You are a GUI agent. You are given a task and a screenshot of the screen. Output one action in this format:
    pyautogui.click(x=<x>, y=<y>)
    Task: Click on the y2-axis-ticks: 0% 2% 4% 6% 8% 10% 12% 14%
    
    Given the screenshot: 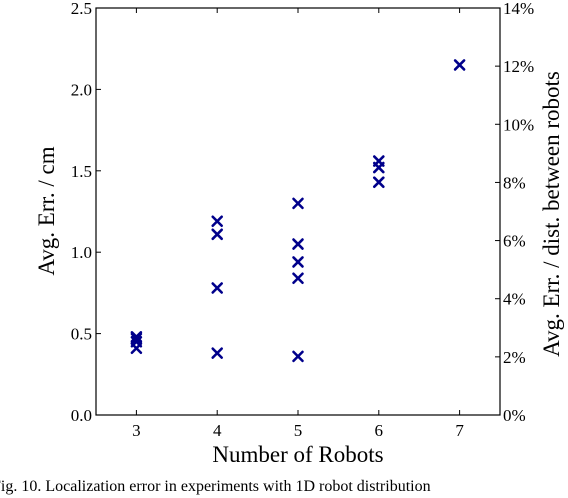 What is the action you would take?
    pyautogui.click(x=514, y=212)
    